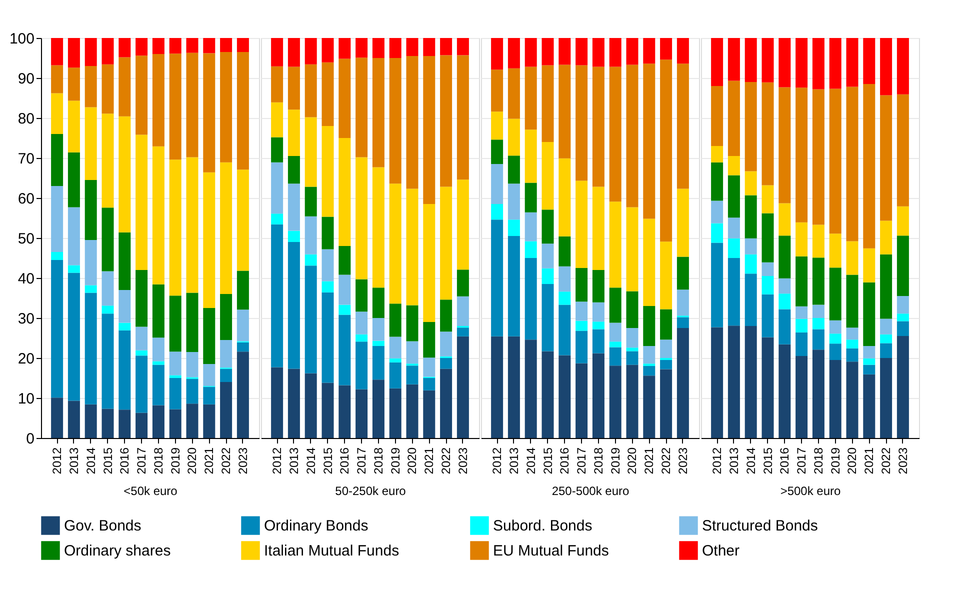 The image size is (974, 589). What do you see at coordinates (209, 460) in the screenshot?
I see `x-tick-label: 2021` at bounding box center [209, 460].